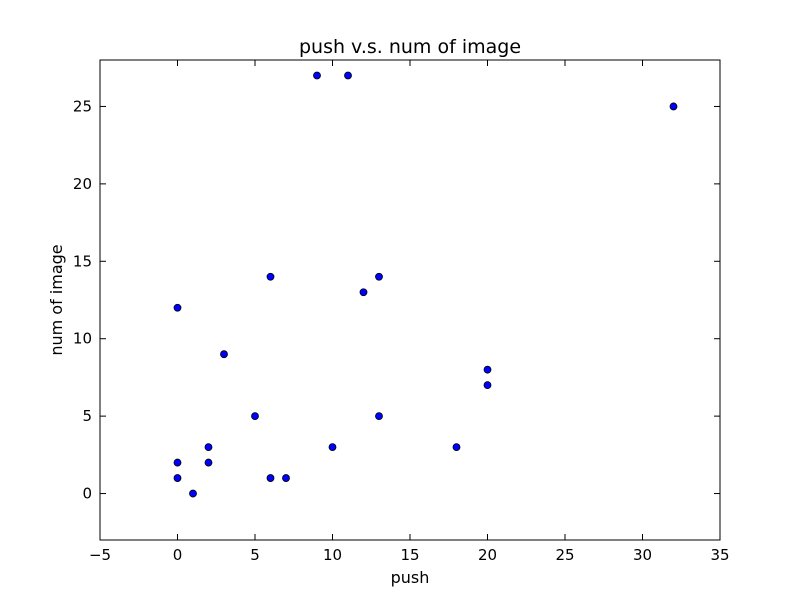  Describe the element at coordinates (564, 555) in the screenshot. I see `x-tick-label: 25` at that location.